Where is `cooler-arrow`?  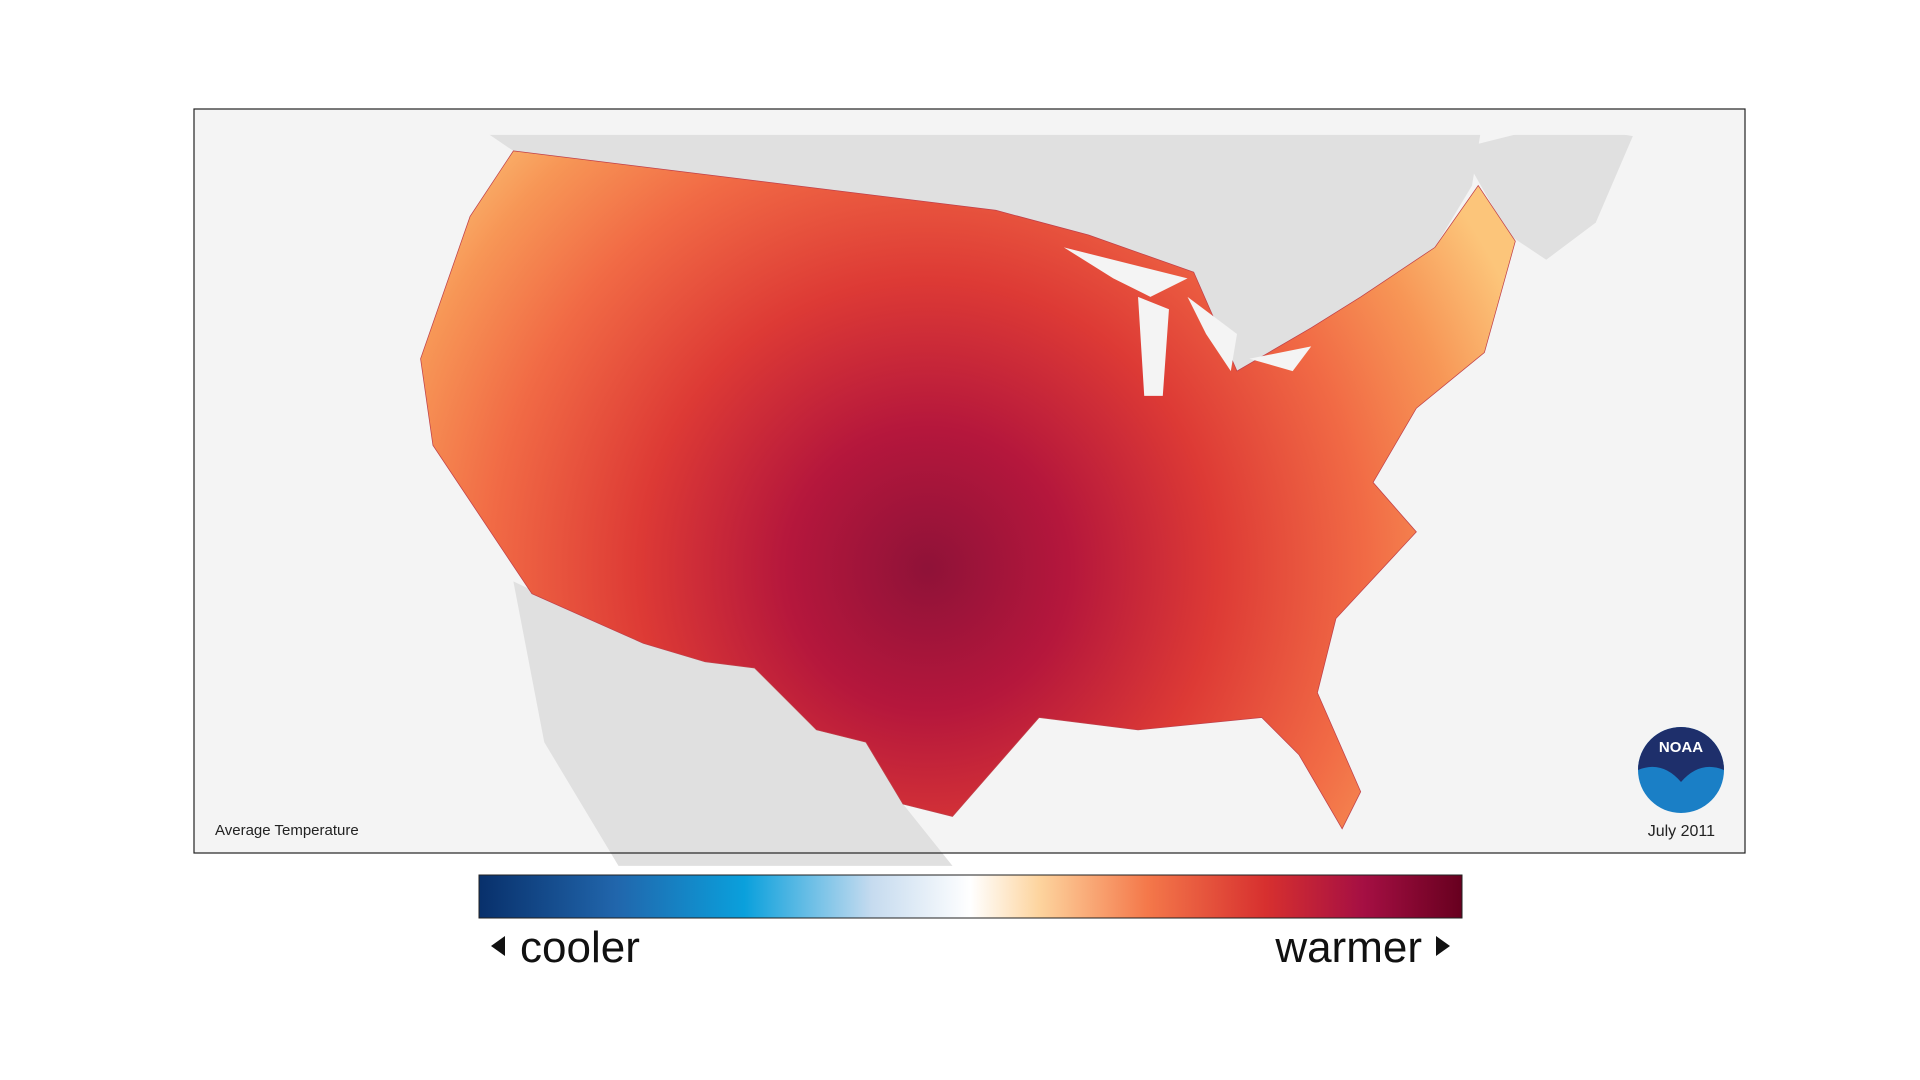
cooler-arrow is located at coordinates (498, 946).